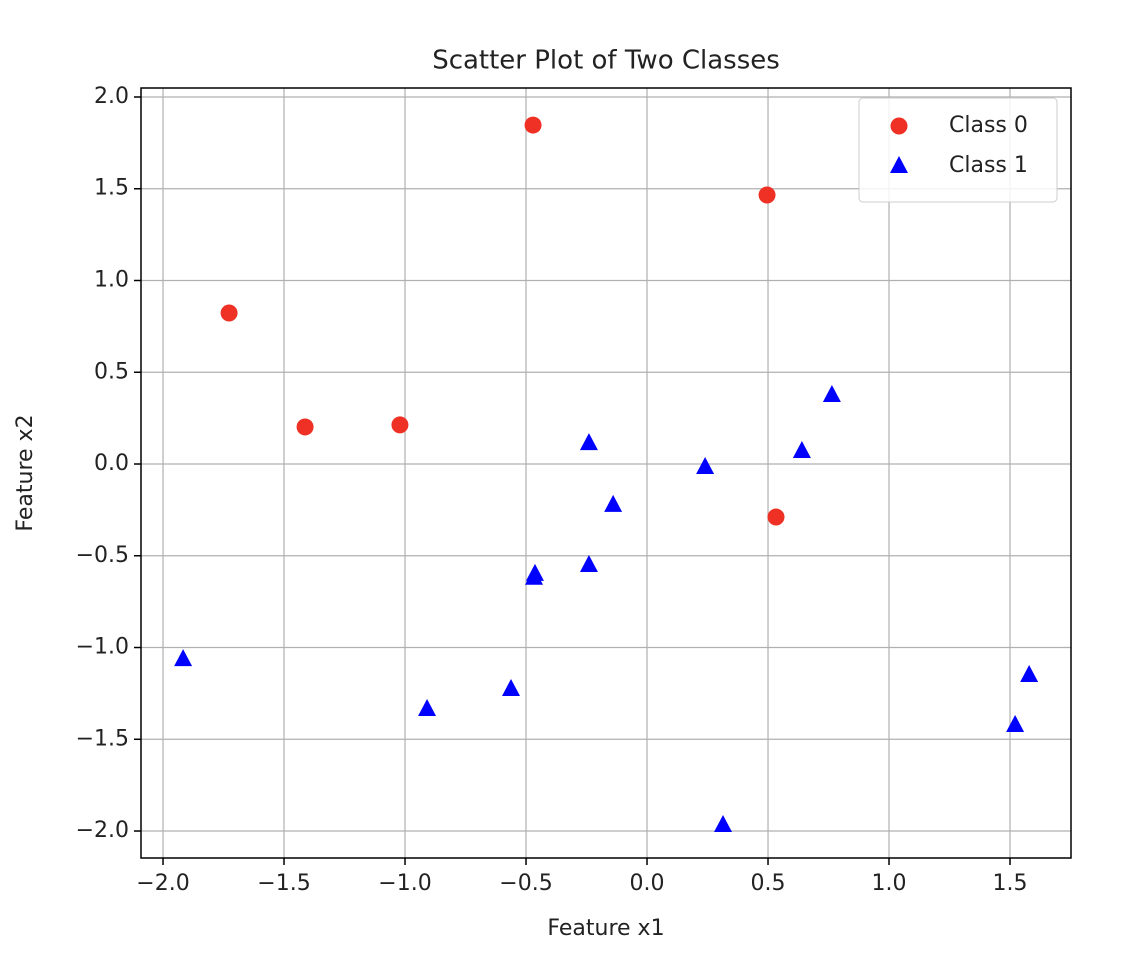  I want to click on x-tick-label: 0.0, so click(647, 883).